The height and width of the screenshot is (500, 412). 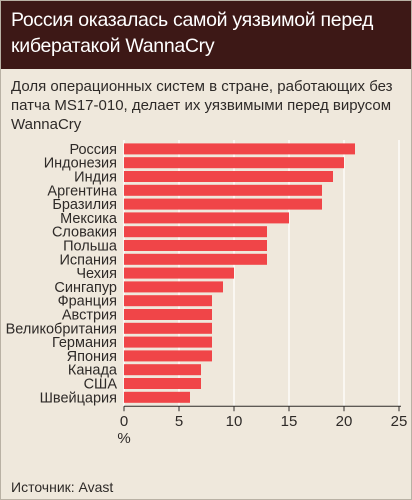 I want to click on x-unit-label: %, so click(x=123, y=438).